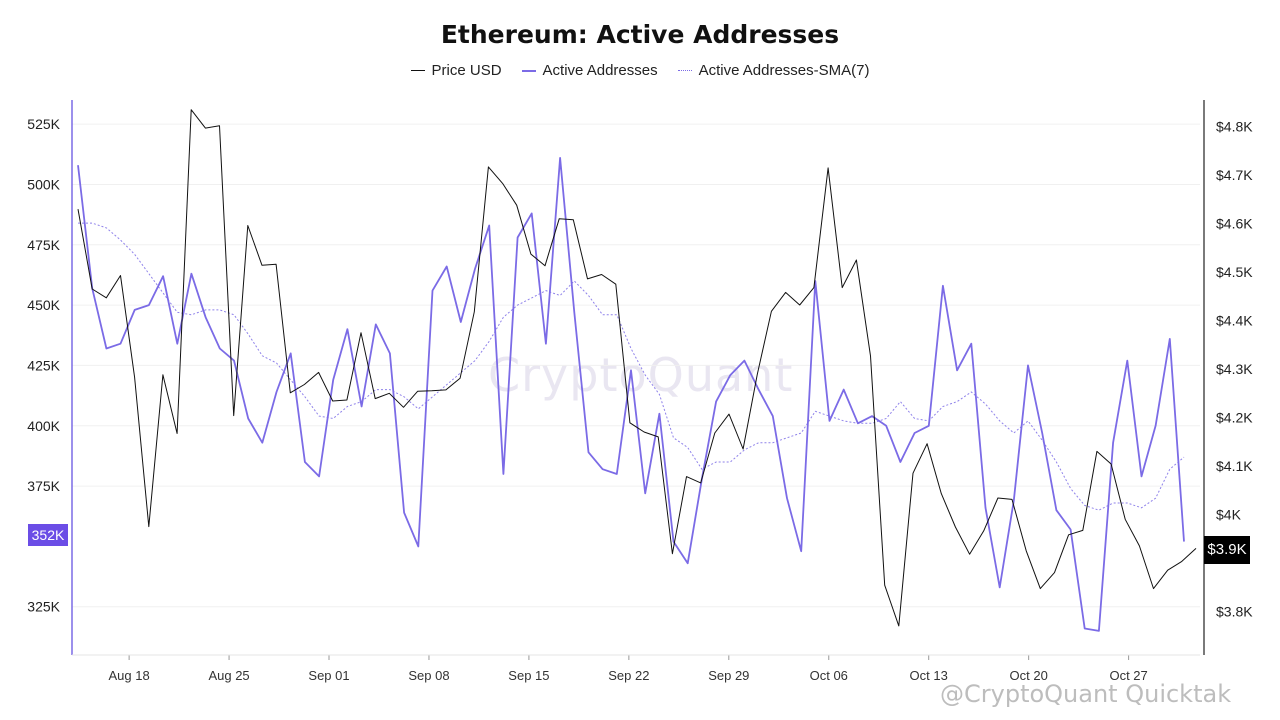  I want to click on legend-item-price: Price USD, so click(456, 70).